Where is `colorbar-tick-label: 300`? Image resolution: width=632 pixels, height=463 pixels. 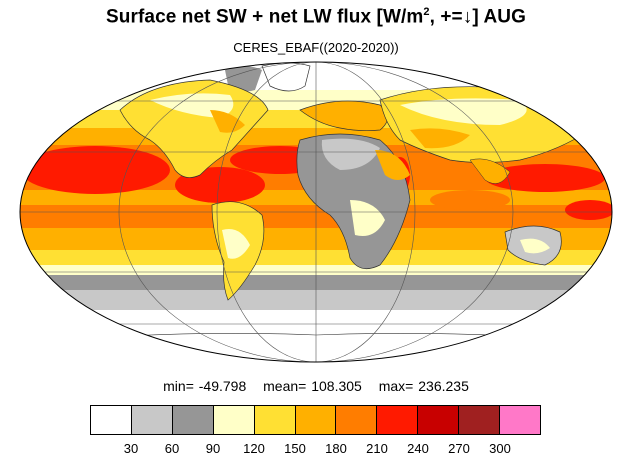 colorbar-tick-label: 300 is located at coordinates (500, 448).